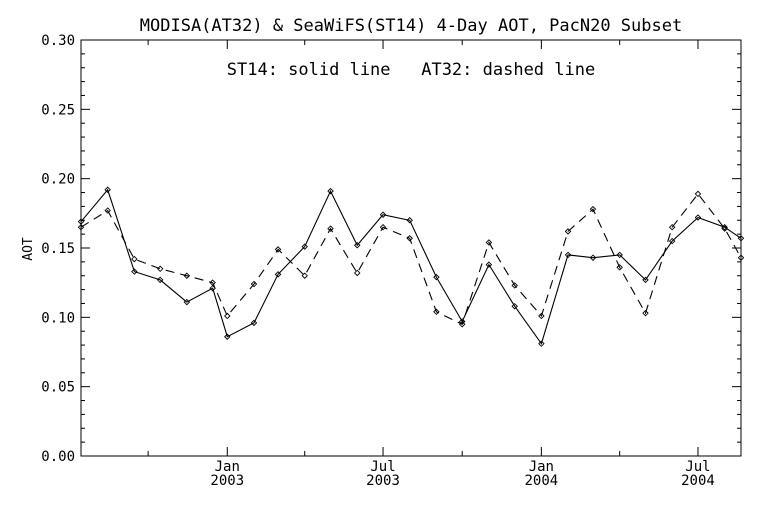 The image size is (768, 512). What do you see at coordinates (28, 249) in the screenshot?
I see `y-axis-label: AOT` at bounding box center [28, 249].